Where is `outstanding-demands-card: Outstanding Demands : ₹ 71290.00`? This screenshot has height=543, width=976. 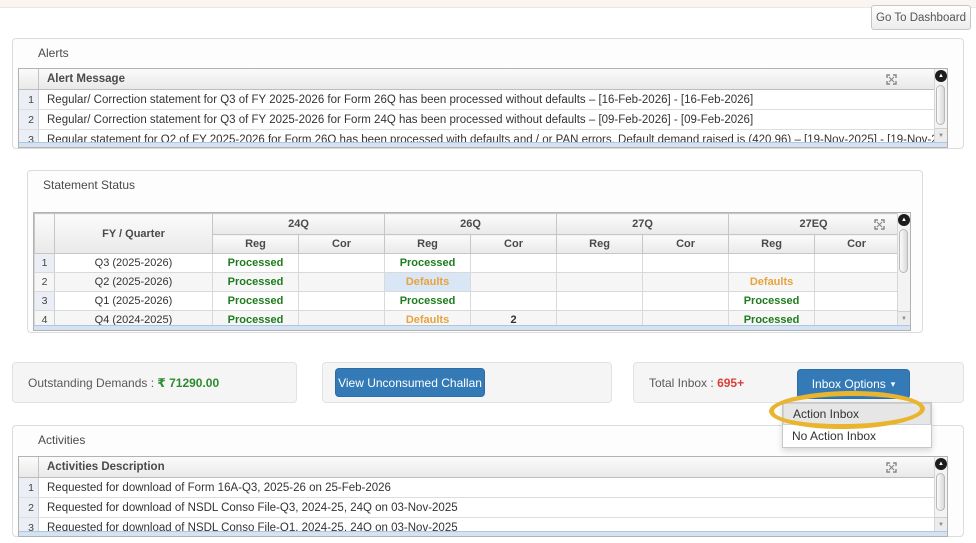 outstanding-demands-card: Outstanding Demands : ₹ 71290.00 is located at coordinates (154, 382).